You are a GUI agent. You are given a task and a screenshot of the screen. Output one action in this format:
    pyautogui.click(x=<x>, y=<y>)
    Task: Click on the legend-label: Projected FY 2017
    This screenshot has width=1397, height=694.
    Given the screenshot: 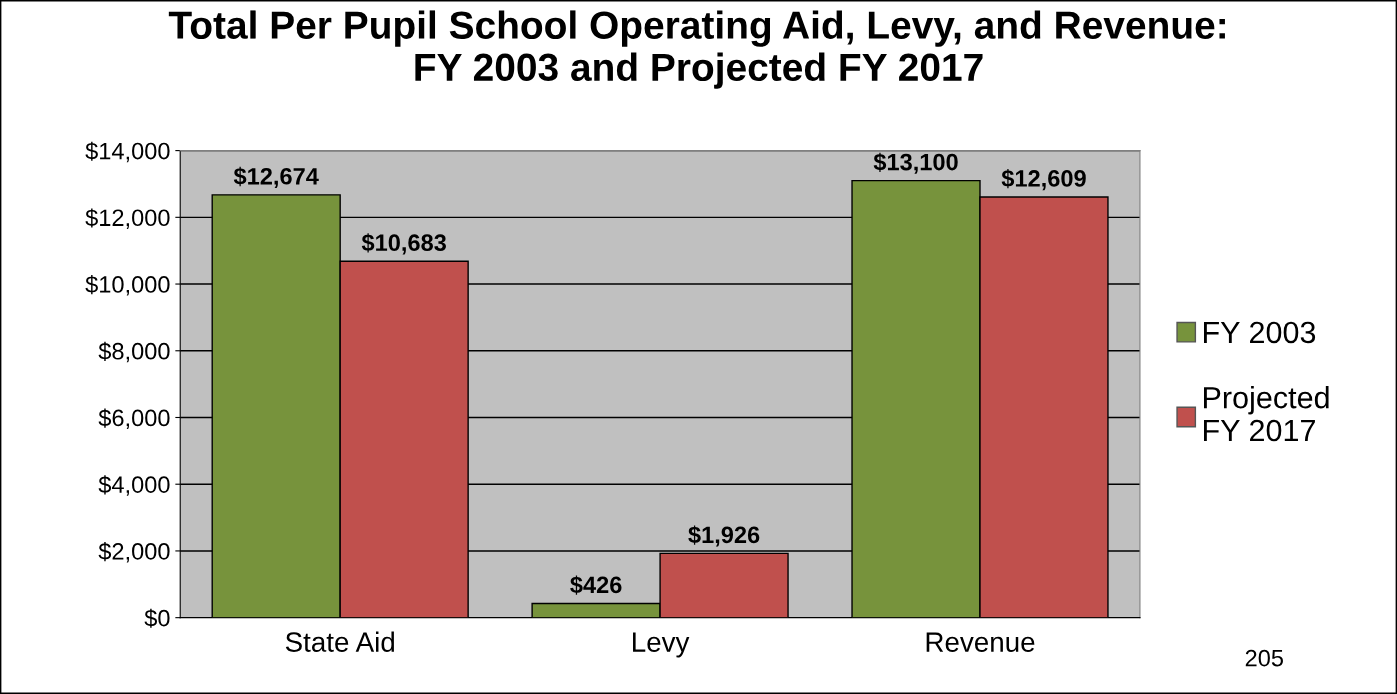 What is the action you would take?
    pyautogui.click(x=1266, y=414)
    